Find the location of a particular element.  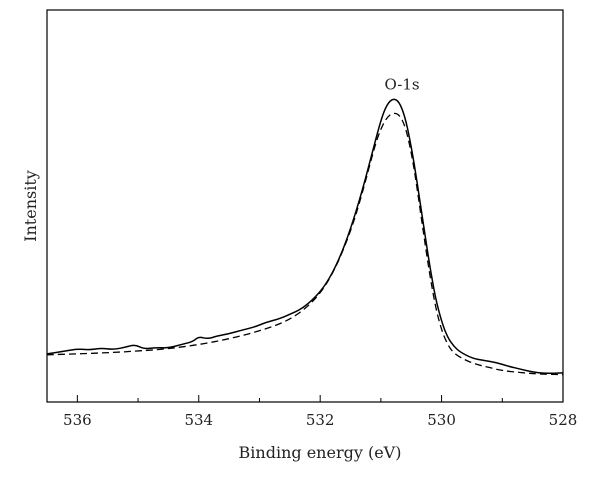

x-ticks: 536 534 532 530 528 is located at coordinates (320, 412).